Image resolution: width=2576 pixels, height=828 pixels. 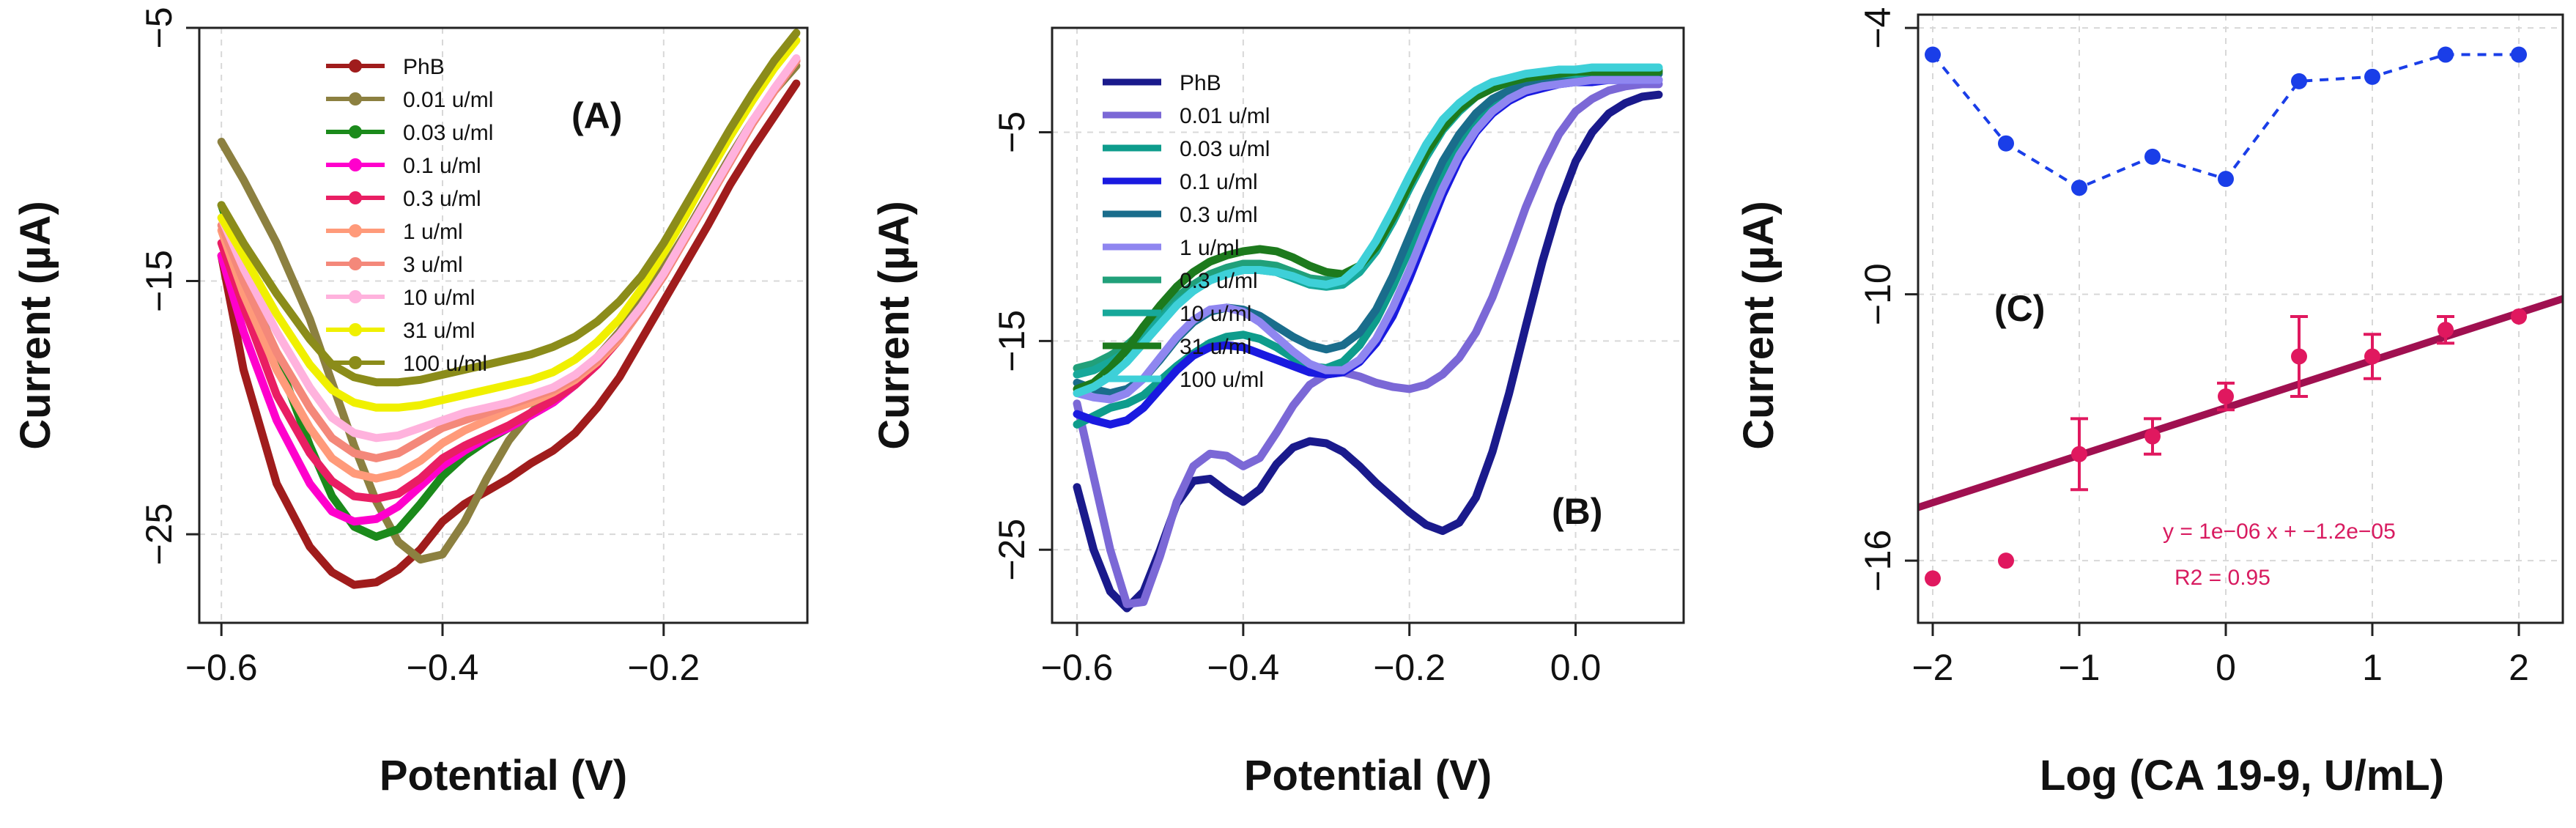 I want to click on chart-a-legend-label: 0.03 u/ml, so click(x=448, y=133).